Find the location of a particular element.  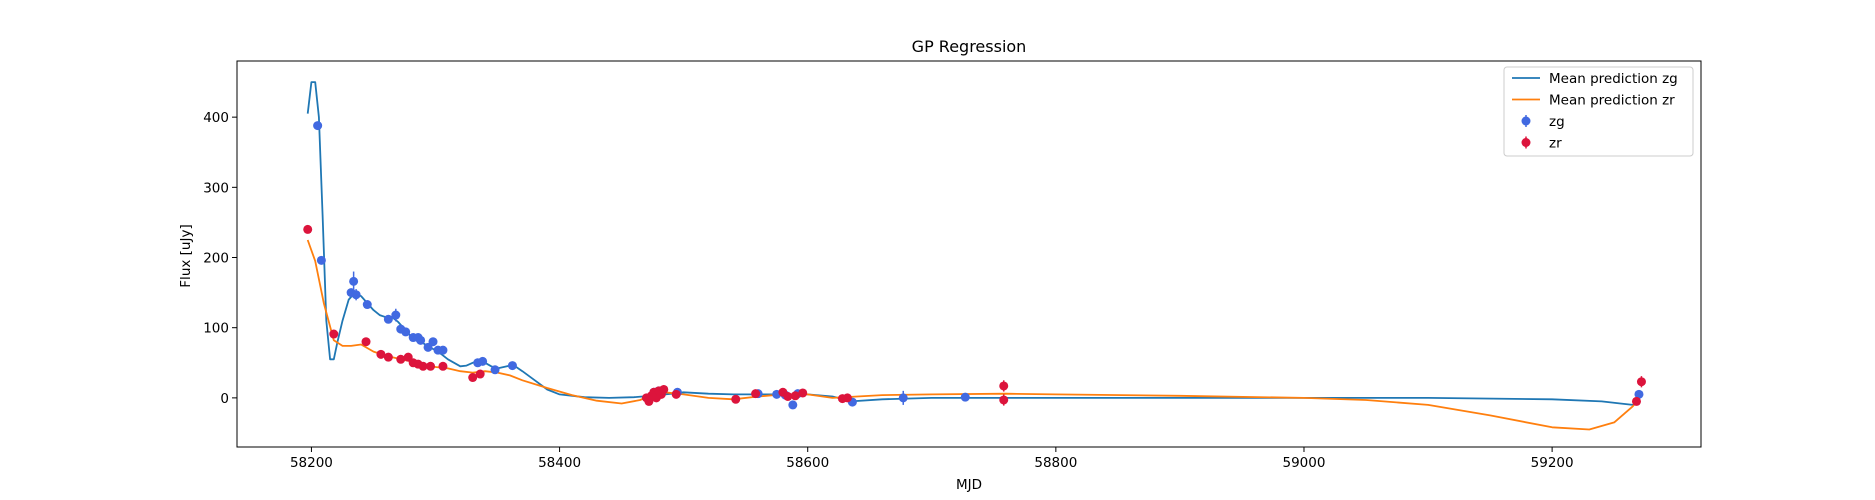

legend-label-2: zg is located at coordinates (1557, 122).